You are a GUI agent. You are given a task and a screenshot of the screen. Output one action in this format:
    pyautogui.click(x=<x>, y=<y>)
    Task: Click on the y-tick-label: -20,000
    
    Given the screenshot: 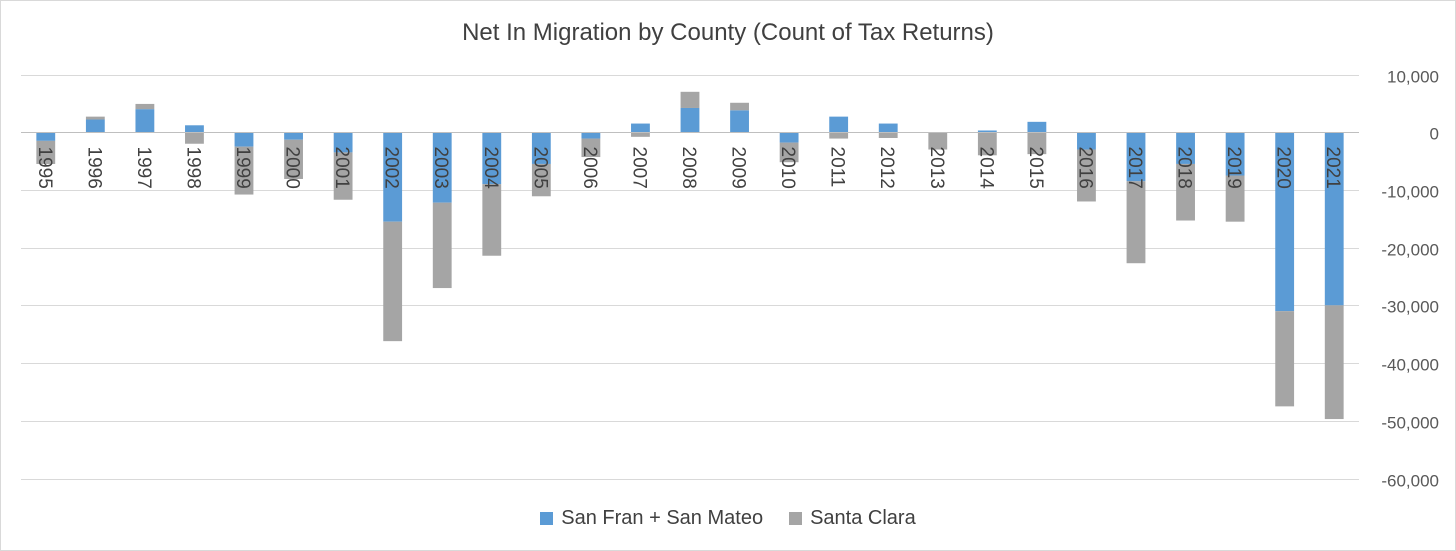 What is the action you would take?
    pyautogui.click(x=1410, y=250)
    